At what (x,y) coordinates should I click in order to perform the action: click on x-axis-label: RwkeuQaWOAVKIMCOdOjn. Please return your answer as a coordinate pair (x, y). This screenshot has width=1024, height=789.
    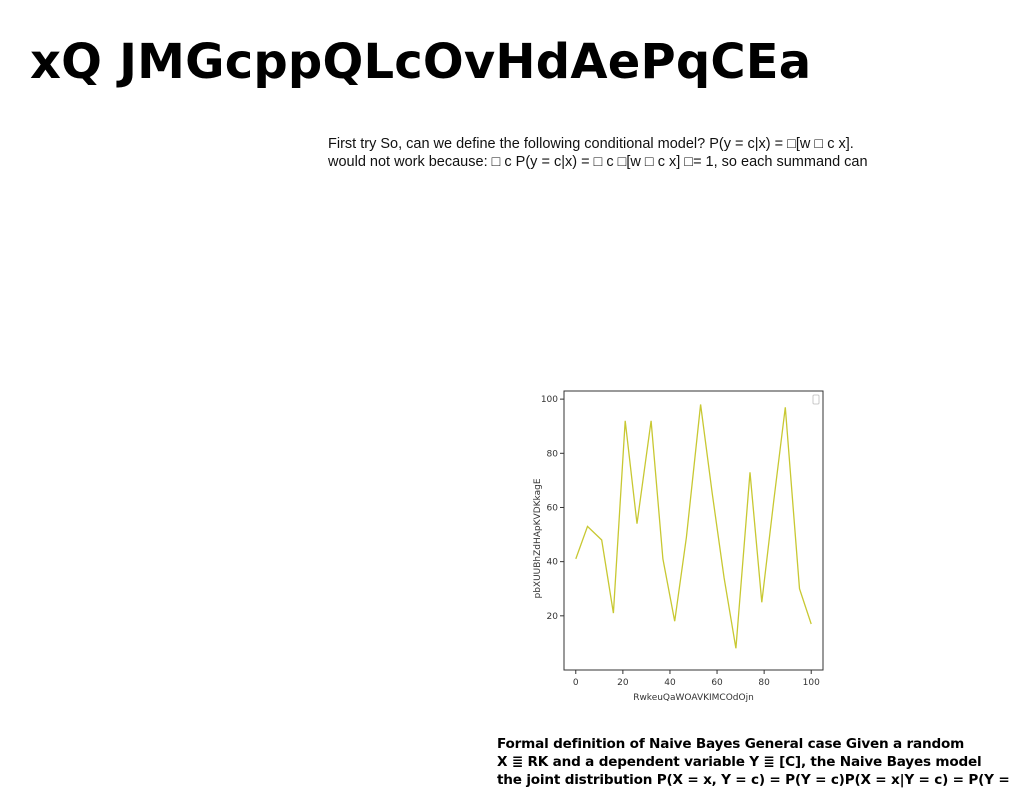
    Looking at the image, I should click on (693, 698).